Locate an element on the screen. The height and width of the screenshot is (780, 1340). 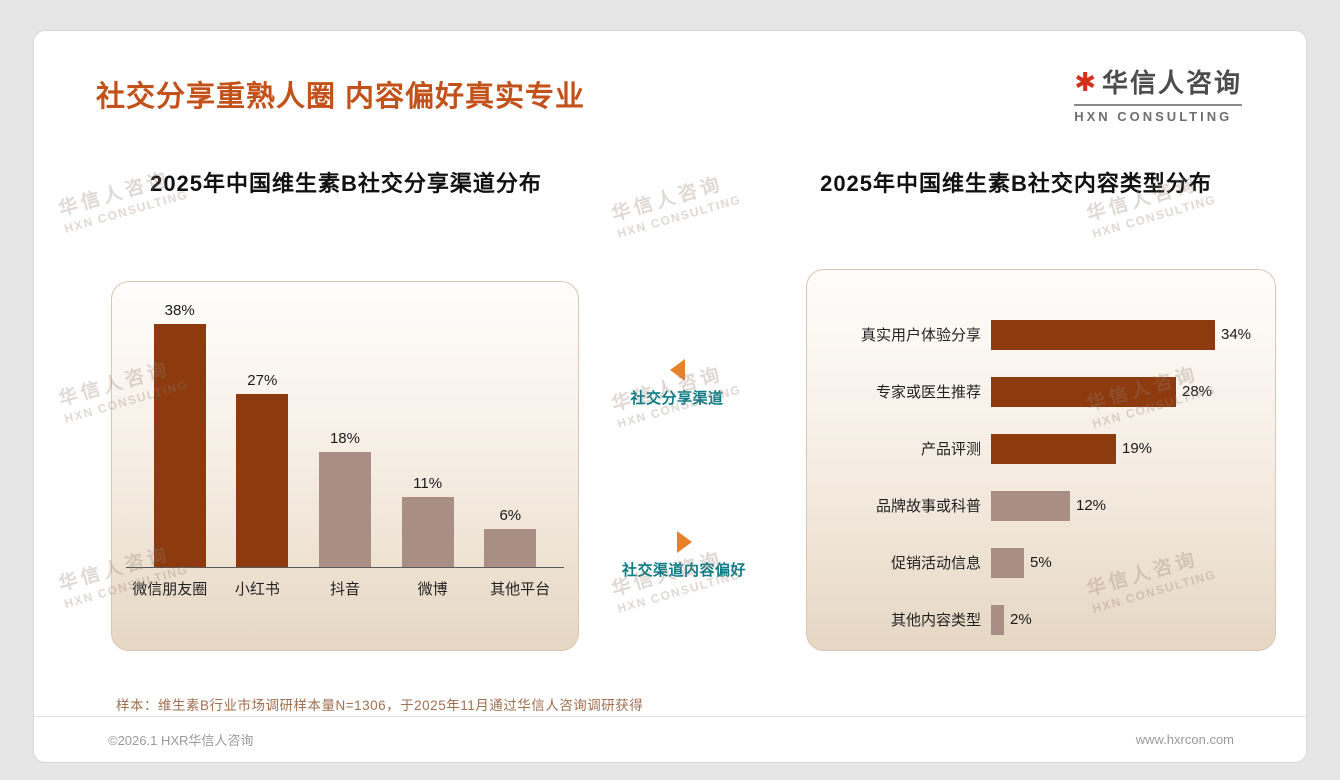
bar-column: 11% is located at coordinates (428, 521).